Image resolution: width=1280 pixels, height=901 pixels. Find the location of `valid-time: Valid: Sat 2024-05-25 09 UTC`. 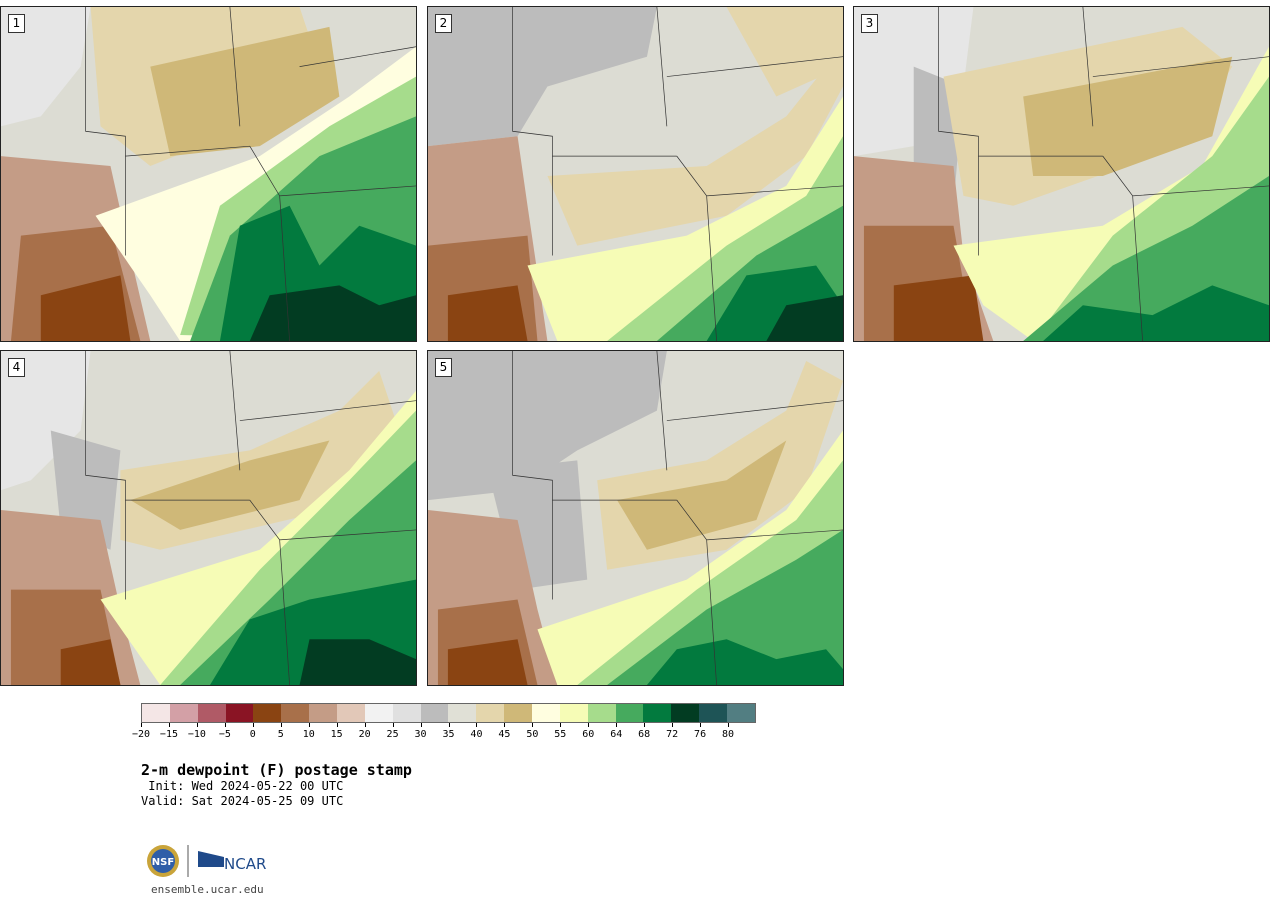

valid-time: Valid: Sat 2024-05-25 09 UTC is located at coordinates (242, 801).